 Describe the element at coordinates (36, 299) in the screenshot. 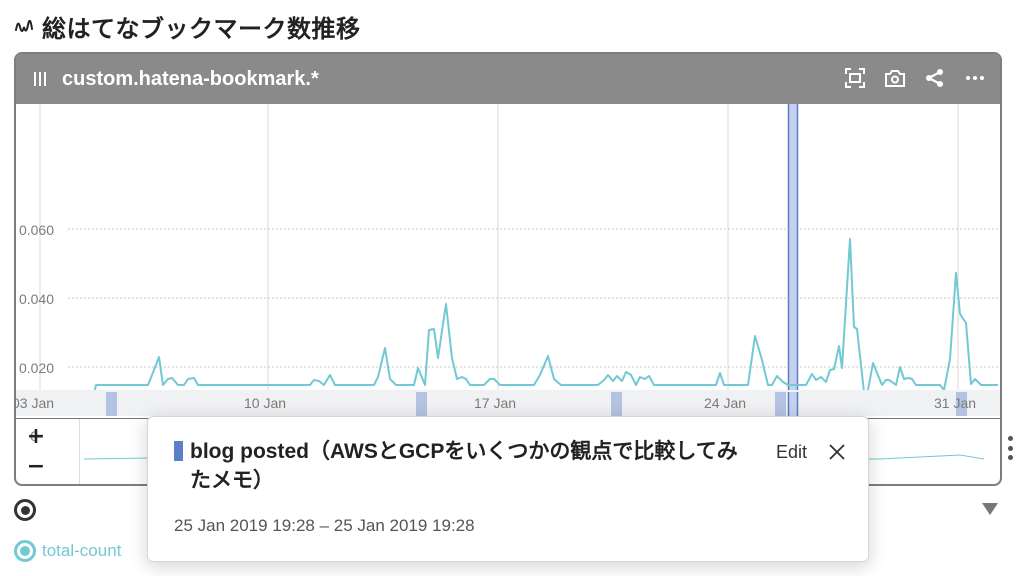

I see `y-tick-label: 0.040` at that location.